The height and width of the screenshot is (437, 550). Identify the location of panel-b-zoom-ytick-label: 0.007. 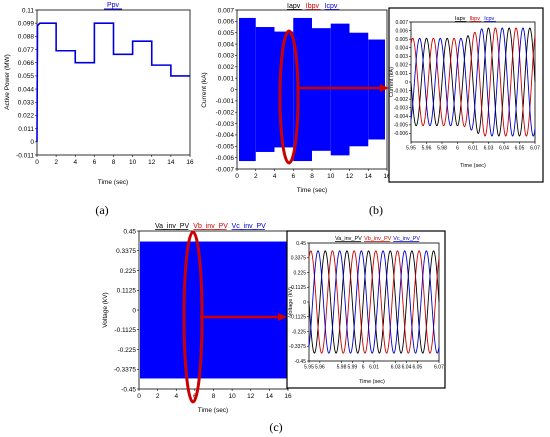
(401, 23).